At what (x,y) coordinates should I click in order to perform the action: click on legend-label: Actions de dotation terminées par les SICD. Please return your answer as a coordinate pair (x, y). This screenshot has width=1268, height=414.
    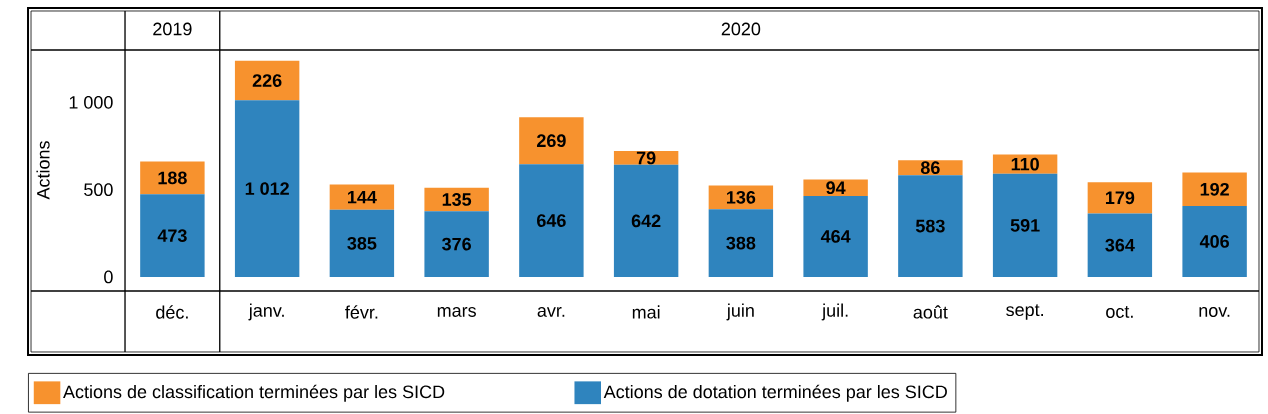
    Looking at the image, I should click on (775, 393).